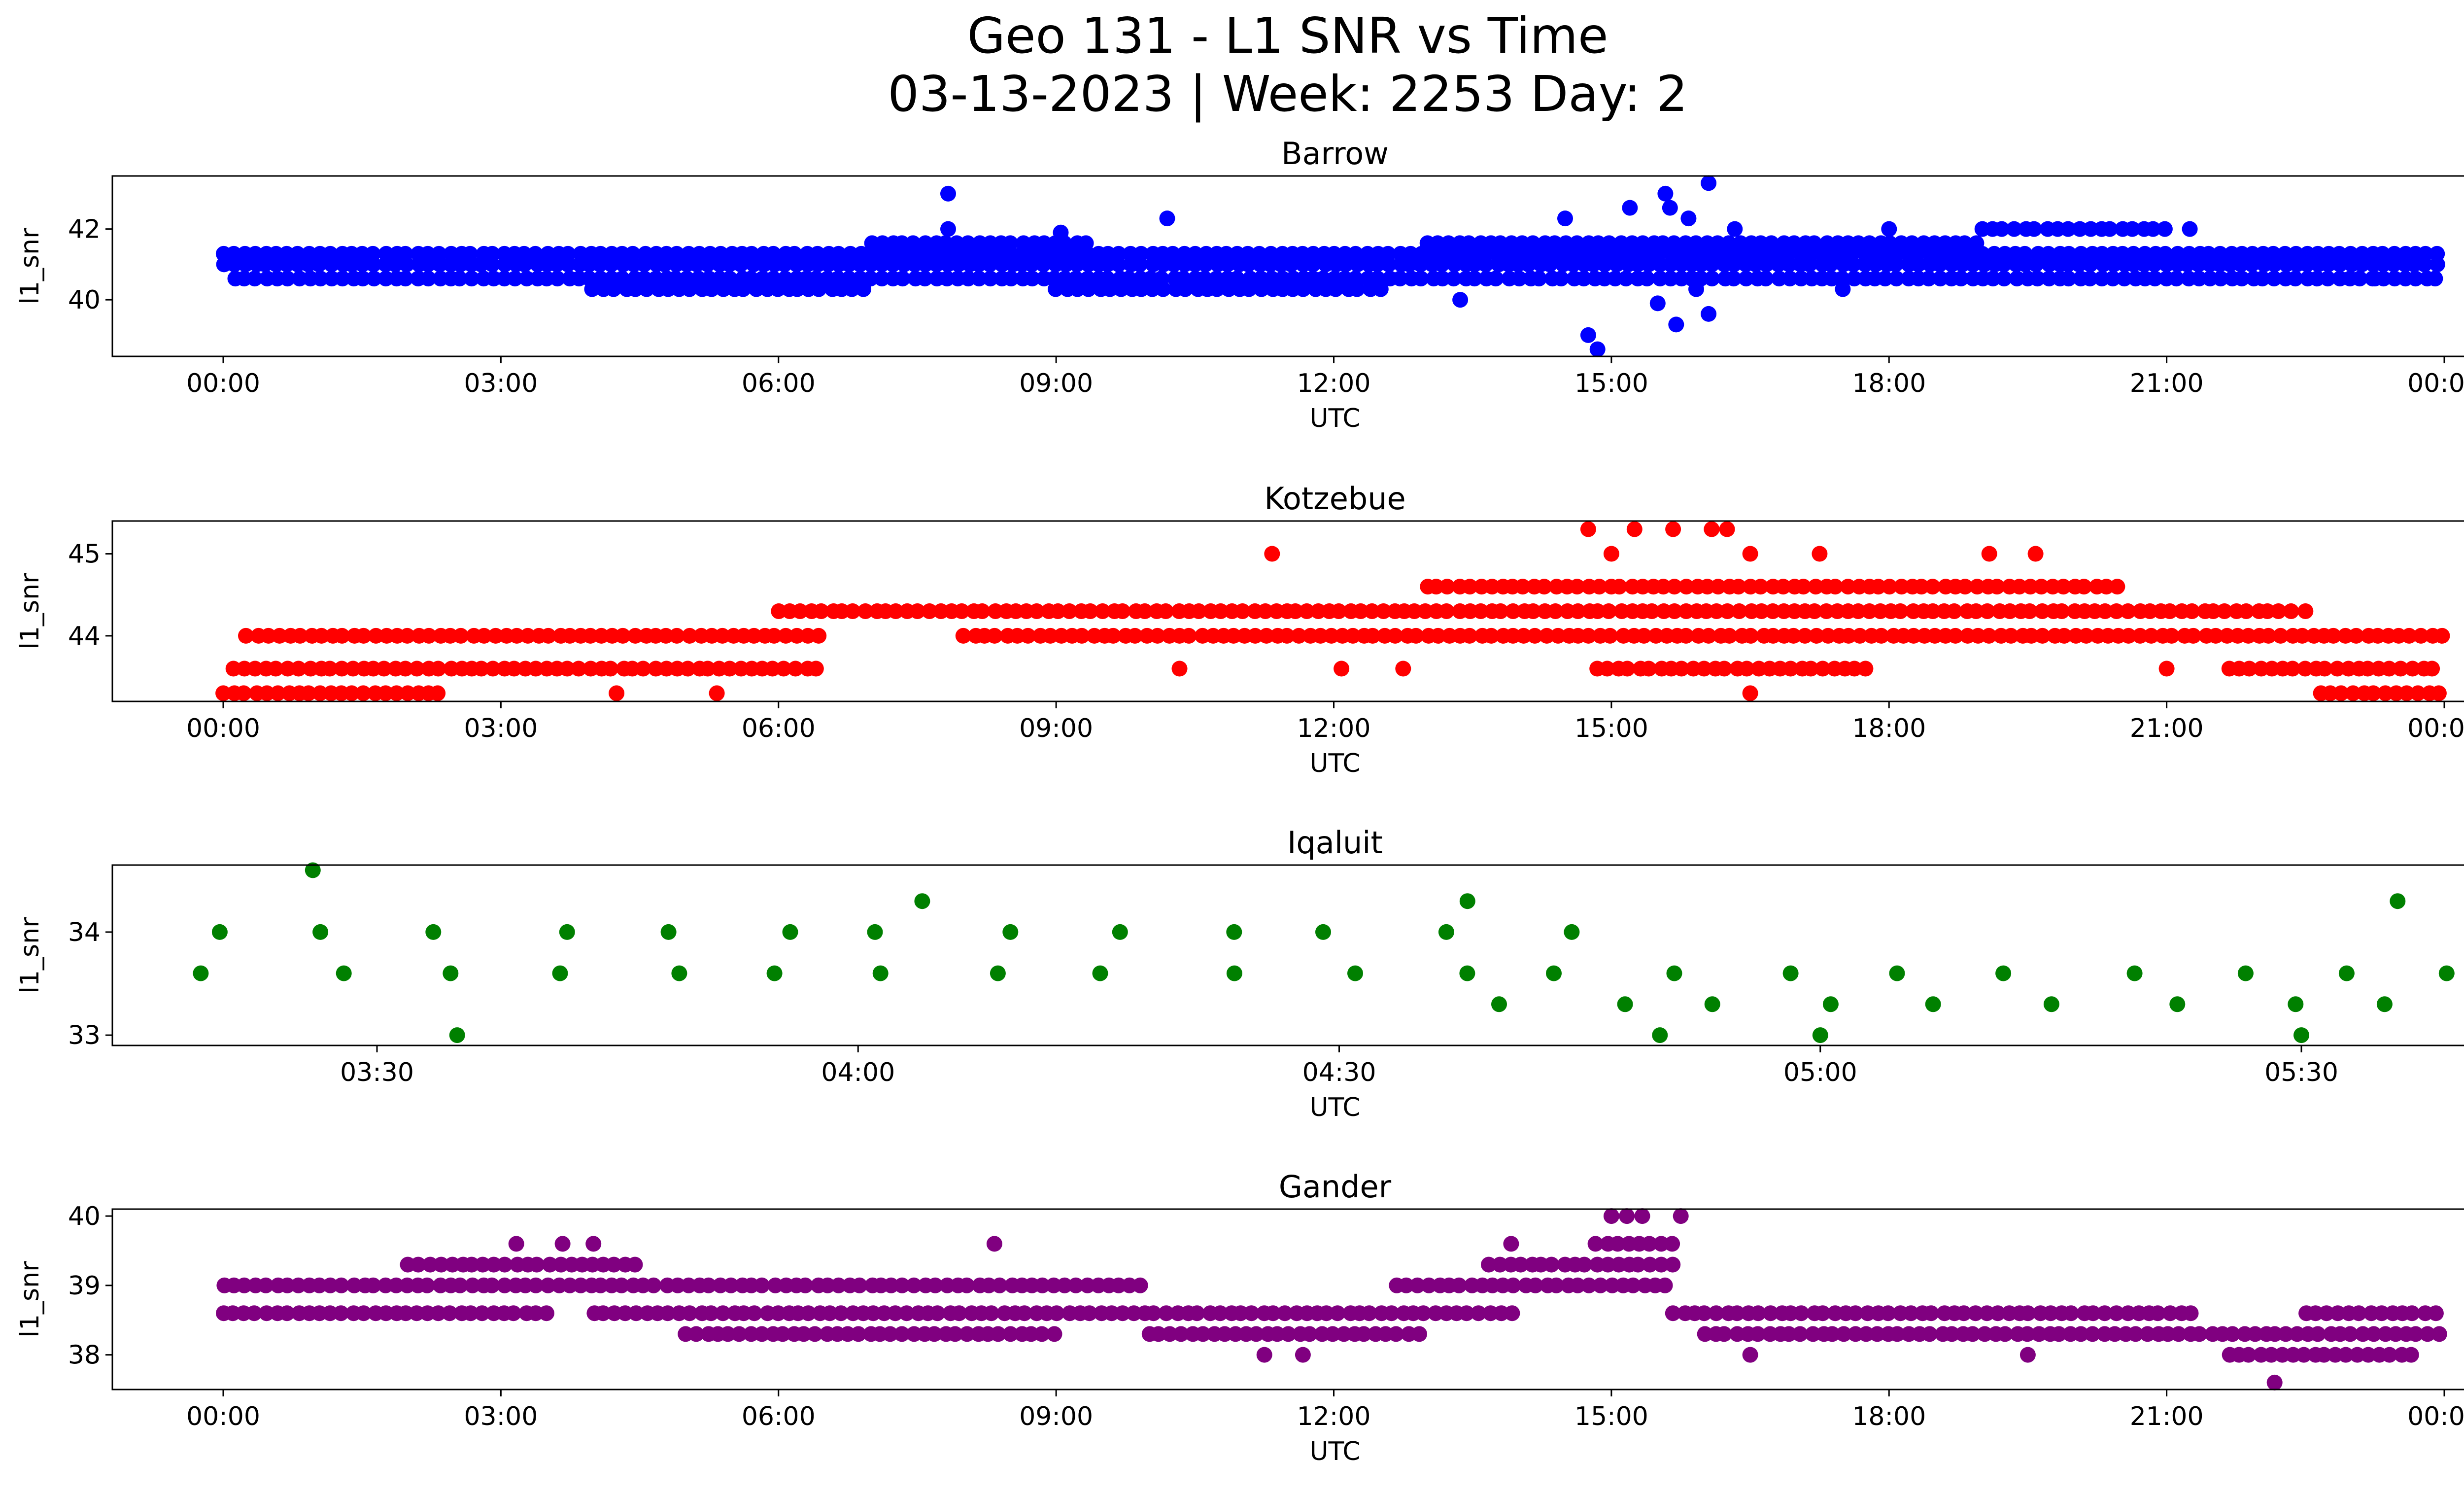 The width and height of the screenshot is (2464, 1495). Describe the element at coordinates (1335, 1187) in the screenshot. I see `panel-title: Gander` at that location.